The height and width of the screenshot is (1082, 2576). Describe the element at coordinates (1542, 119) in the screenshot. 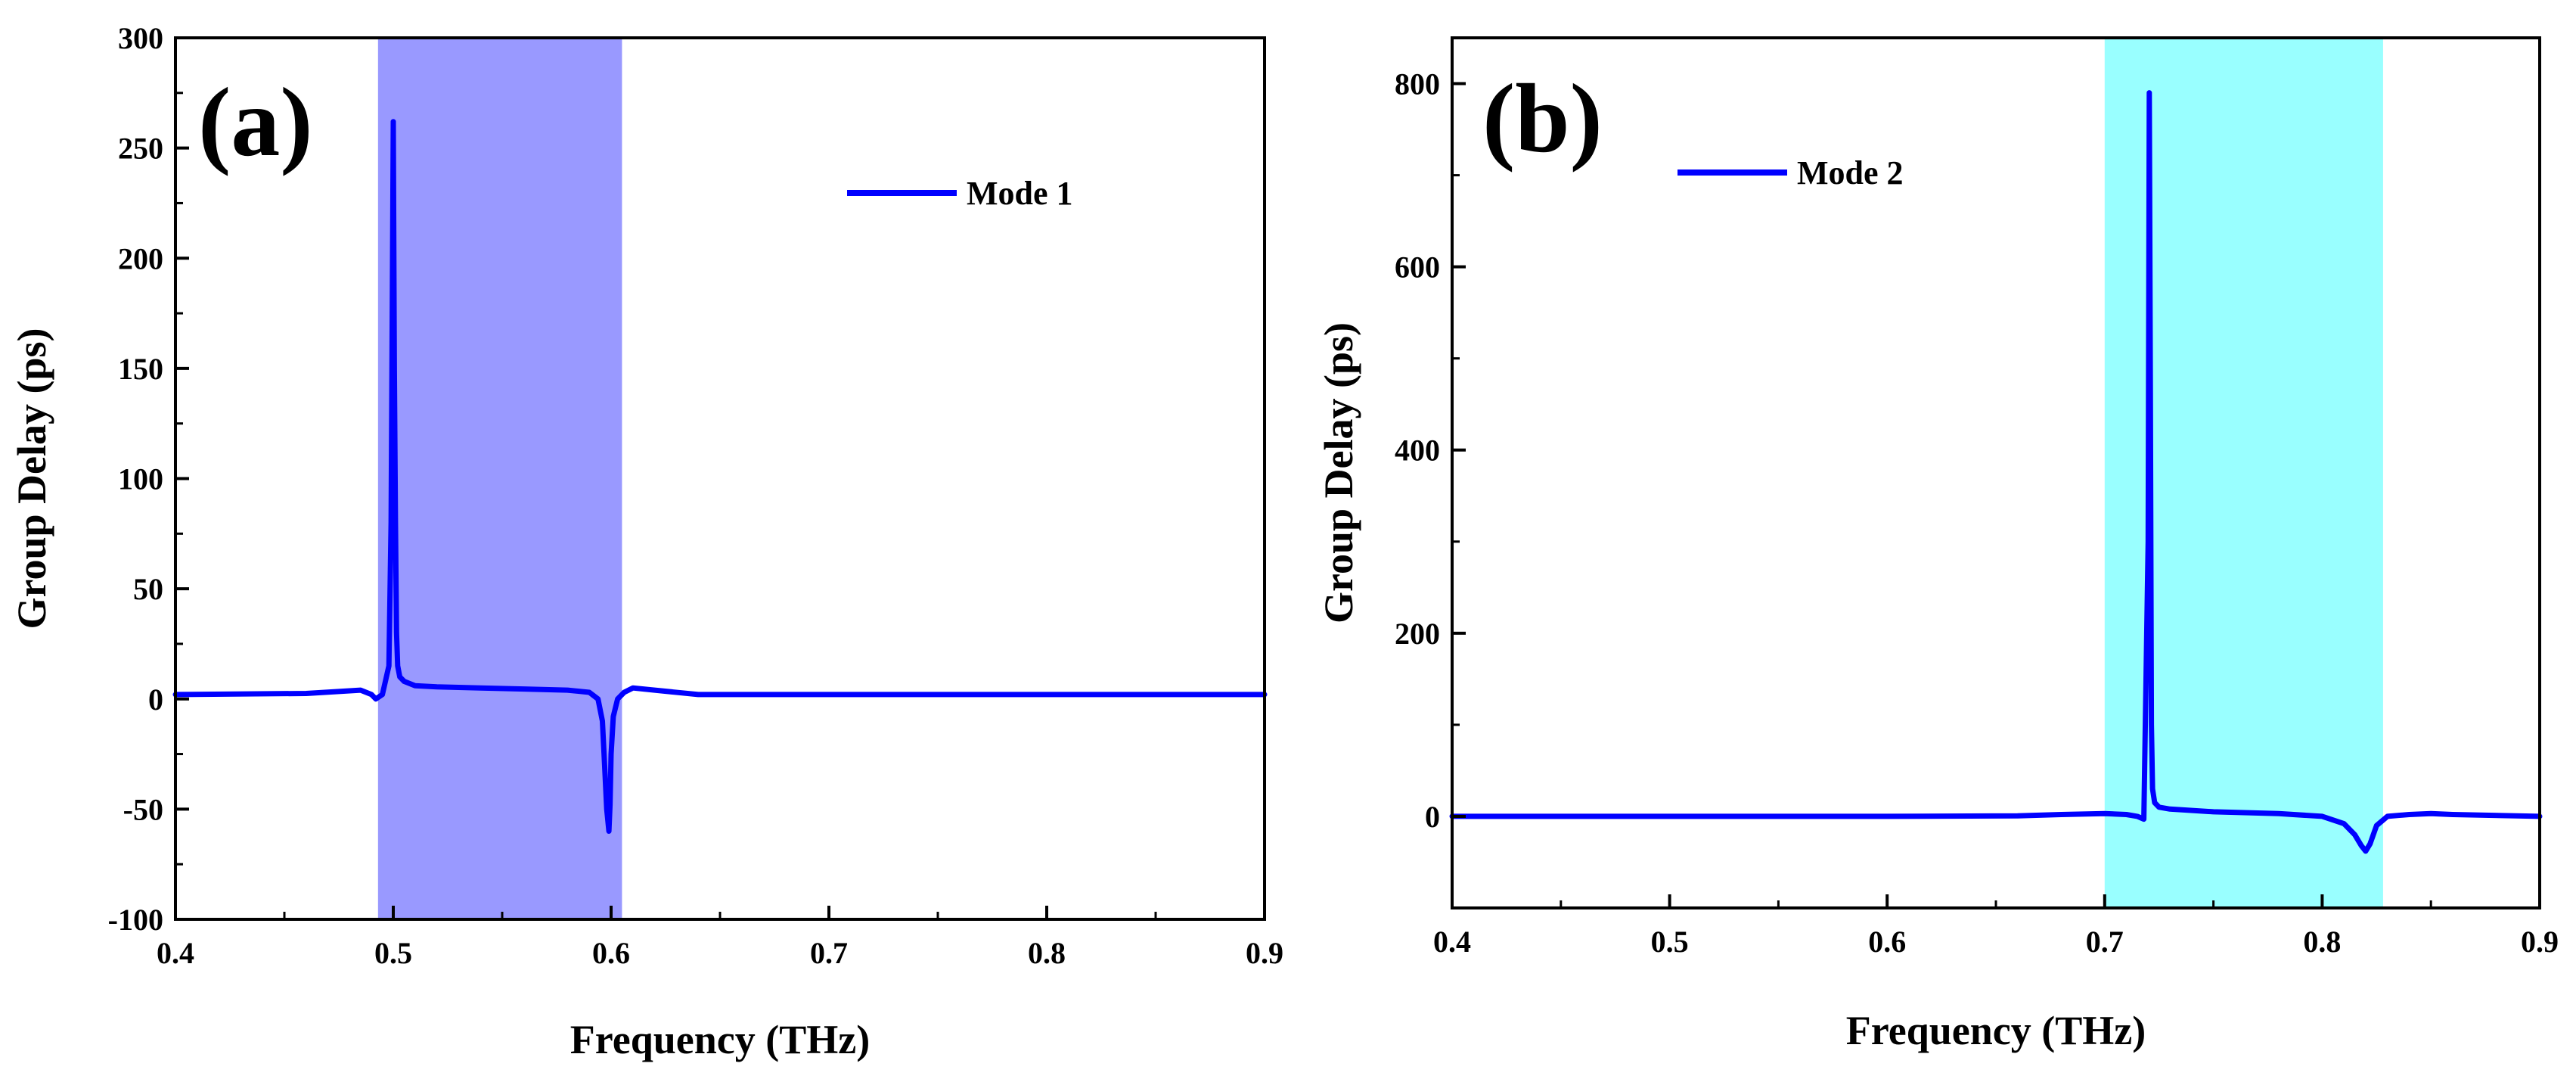

I see `panel-label: (b)` at that location.